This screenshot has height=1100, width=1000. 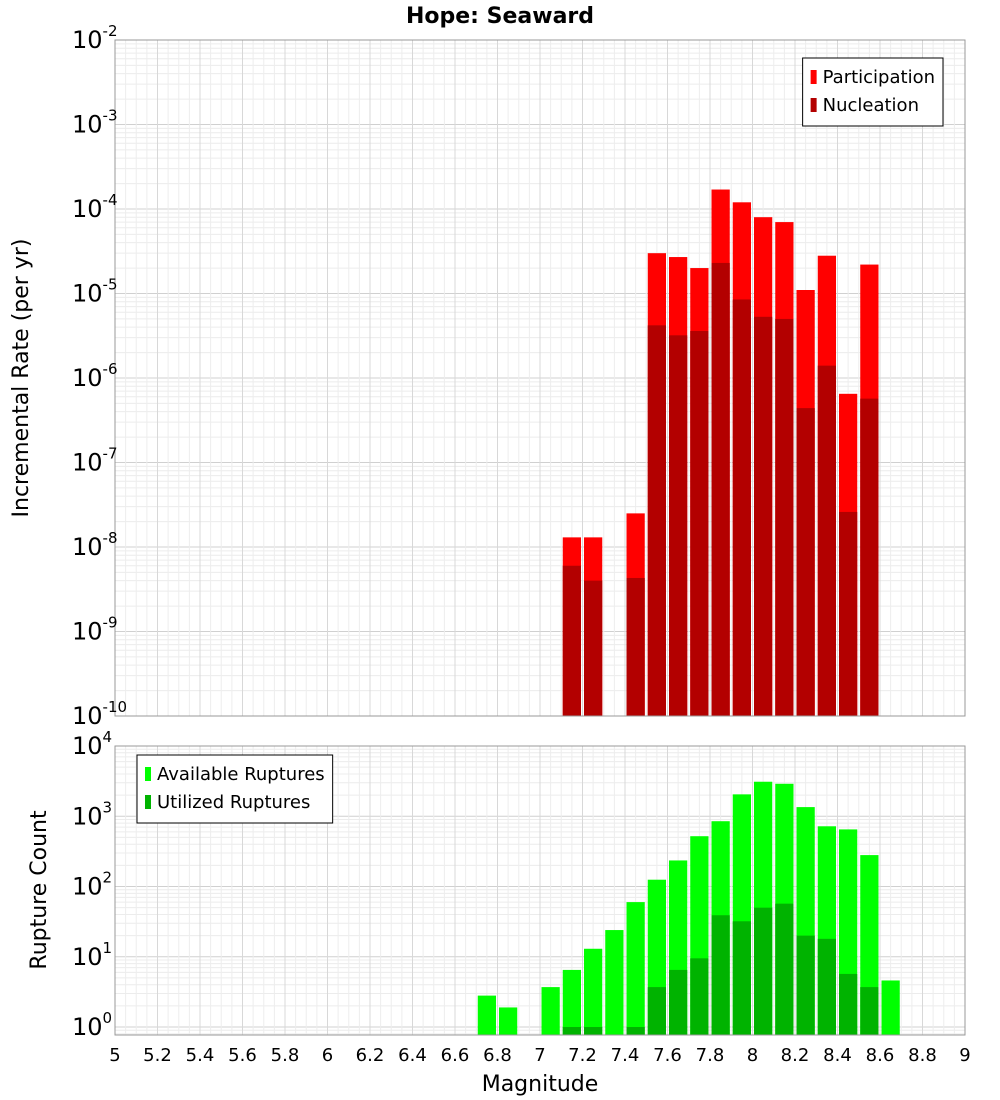 I want to click on rate-y-tick-label: 10⁻³, so click(x=95, y=123).